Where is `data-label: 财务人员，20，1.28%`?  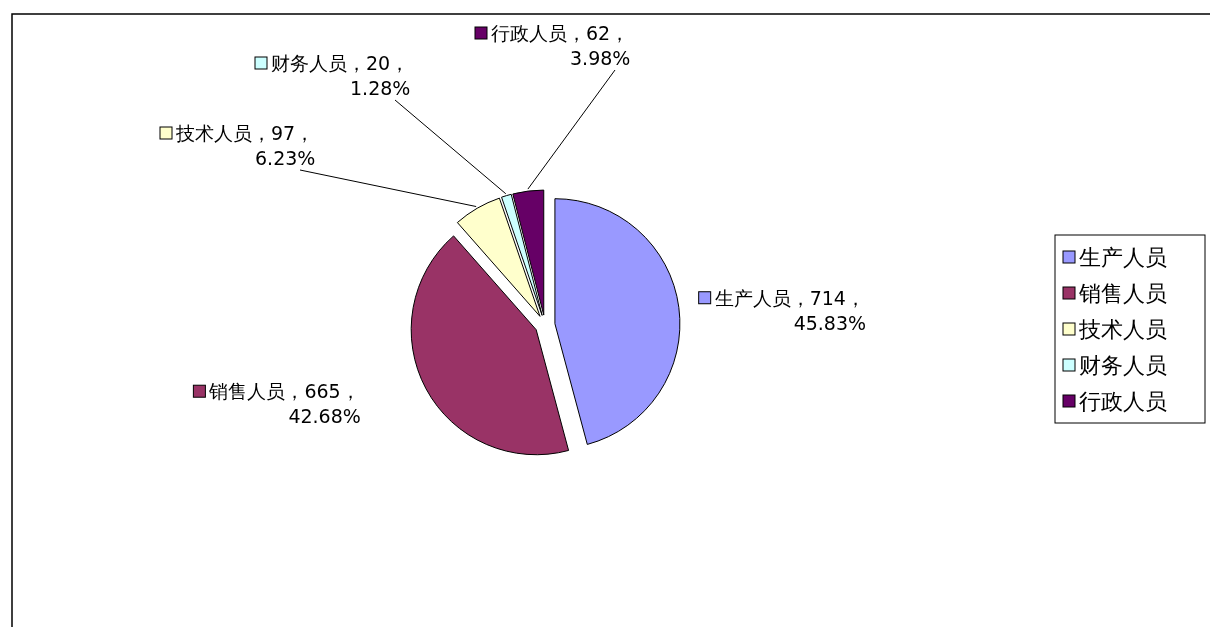
data-label: 财务人员，20，1.28% is located at coordinates (341, 75).